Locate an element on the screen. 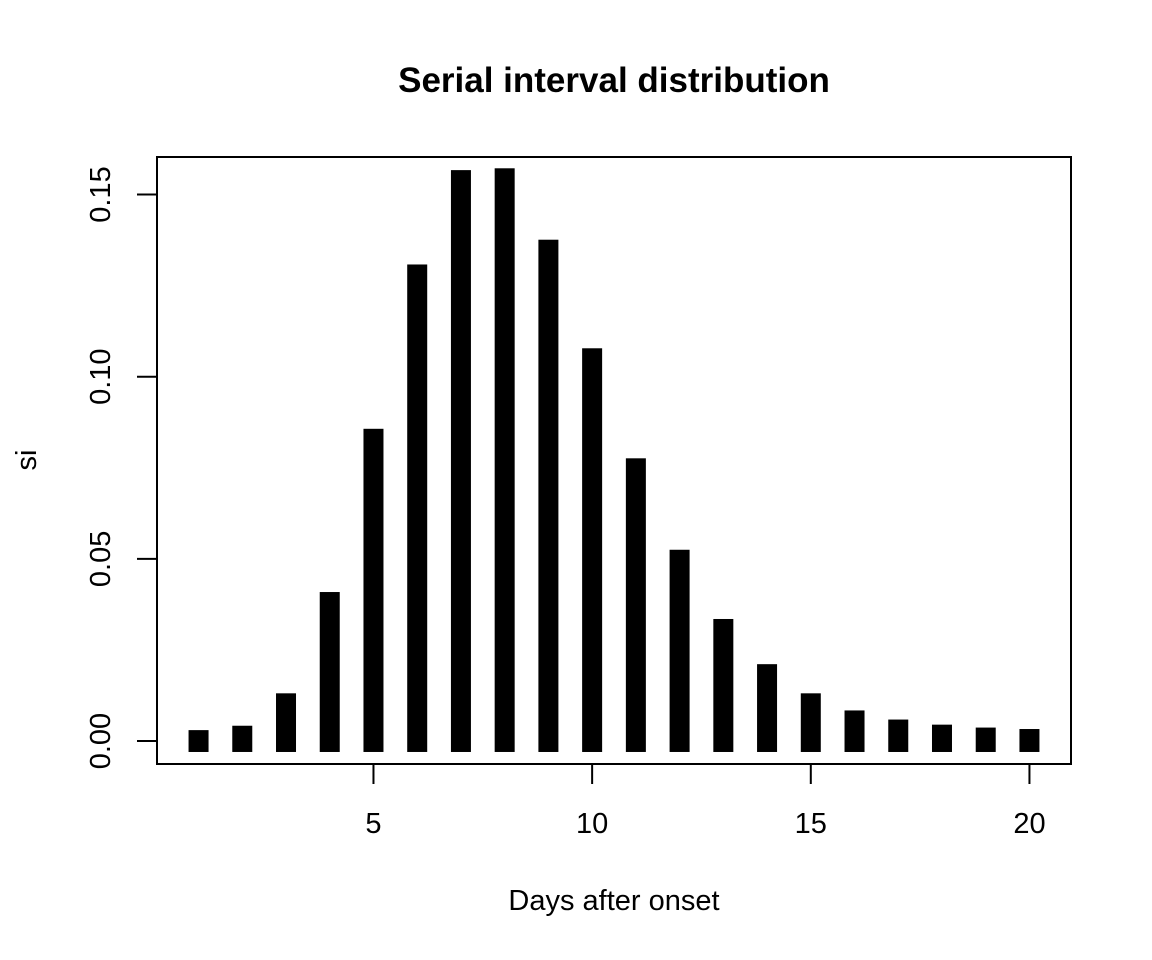  y-tick-label-1: 0.05 is located at coordinates (101, 559).